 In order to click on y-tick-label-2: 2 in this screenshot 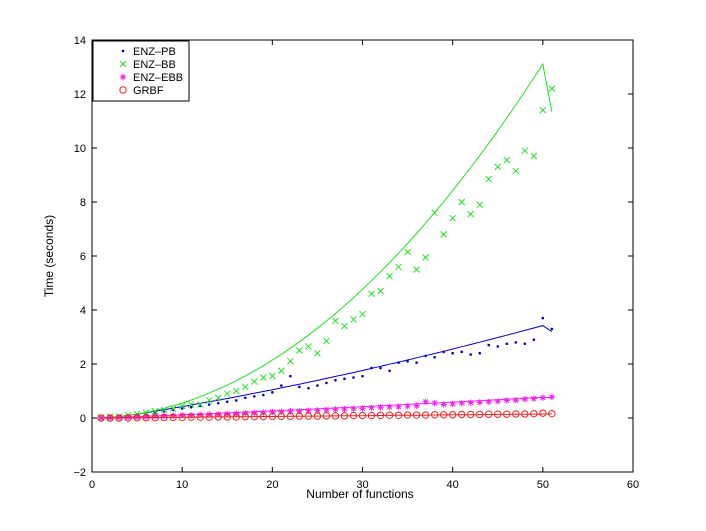, I will do `click(83, 365)`.